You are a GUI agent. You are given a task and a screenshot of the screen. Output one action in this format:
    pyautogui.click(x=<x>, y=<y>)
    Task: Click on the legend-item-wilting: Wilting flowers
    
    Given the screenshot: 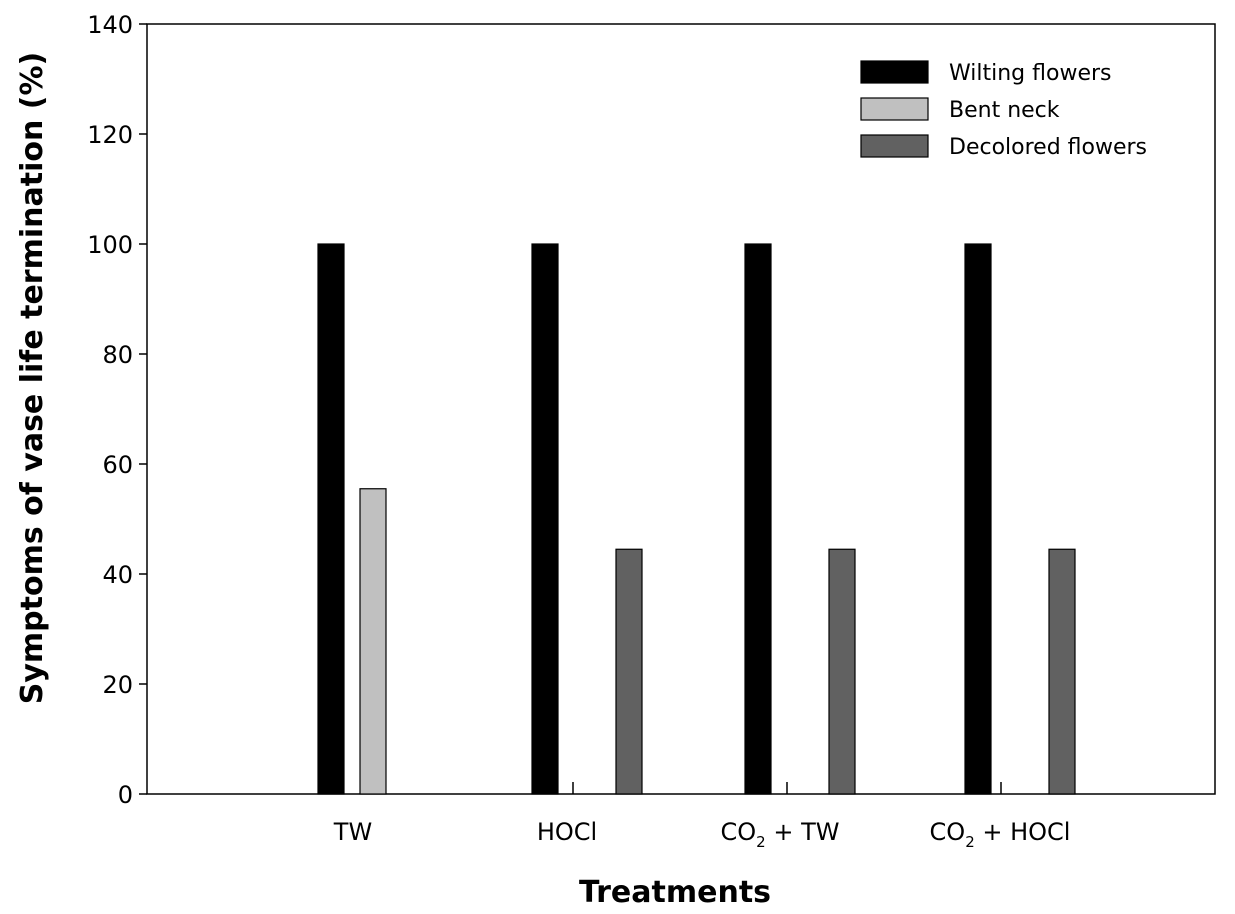 What is the action you would take?
    pyautogui.click(x=986, y=73)
    